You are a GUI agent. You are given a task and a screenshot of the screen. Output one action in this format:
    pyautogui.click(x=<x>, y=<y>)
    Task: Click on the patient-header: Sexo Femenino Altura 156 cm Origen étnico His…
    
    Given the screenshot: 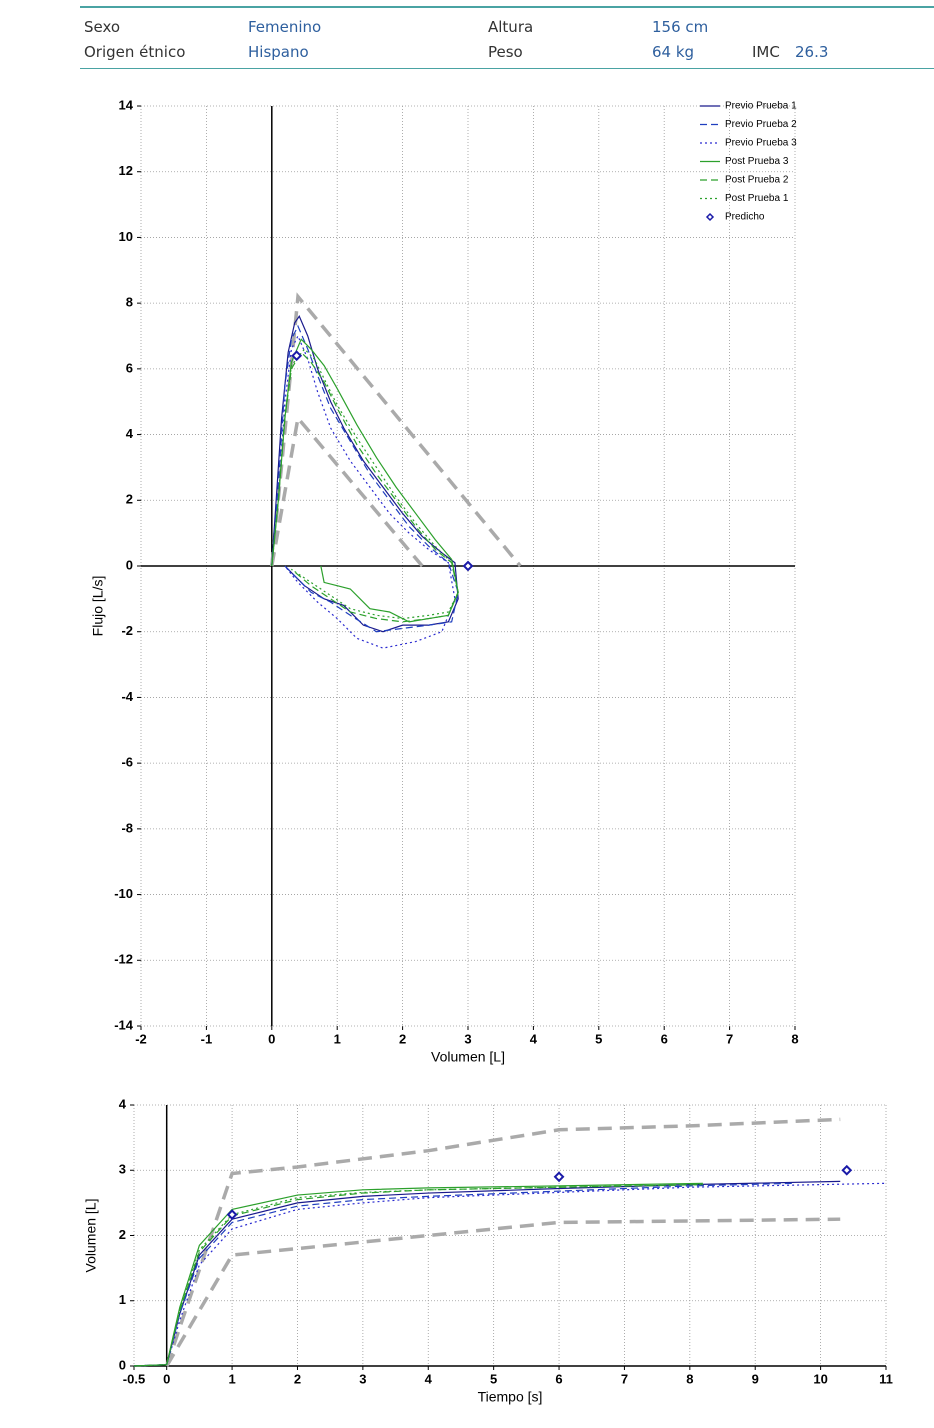 What is the action you would take?
    pyautogui.click(x=467, y=35)
    